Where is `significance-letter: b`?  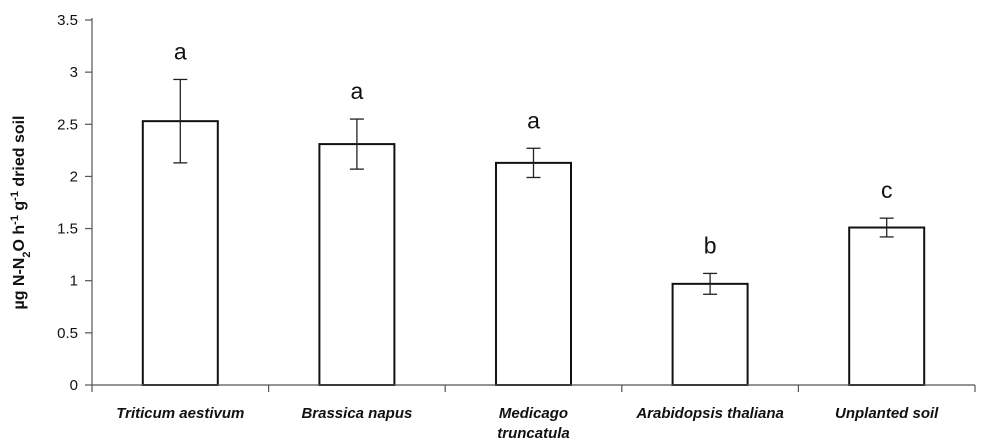
significance-letter: b is located at coordinates (710, 245).